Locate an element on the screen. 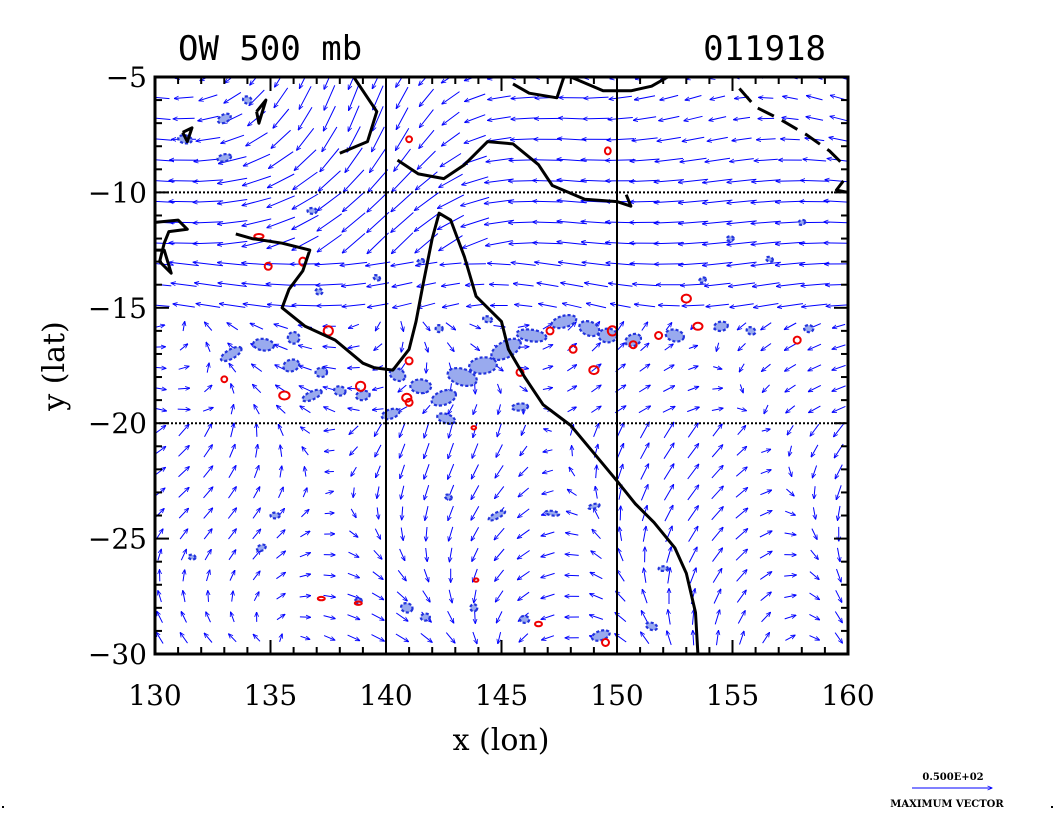 This screenshot has height=814, width=1056. legend-value: 0.500E+02 is located at coordinates (952, 777).